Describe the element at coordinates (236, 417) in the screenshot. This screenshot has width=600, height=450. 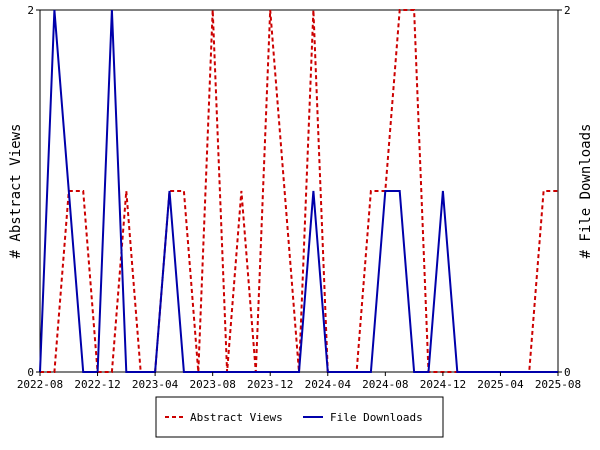
I see `legend-label-abstract-views: Abstract Views` at that location.